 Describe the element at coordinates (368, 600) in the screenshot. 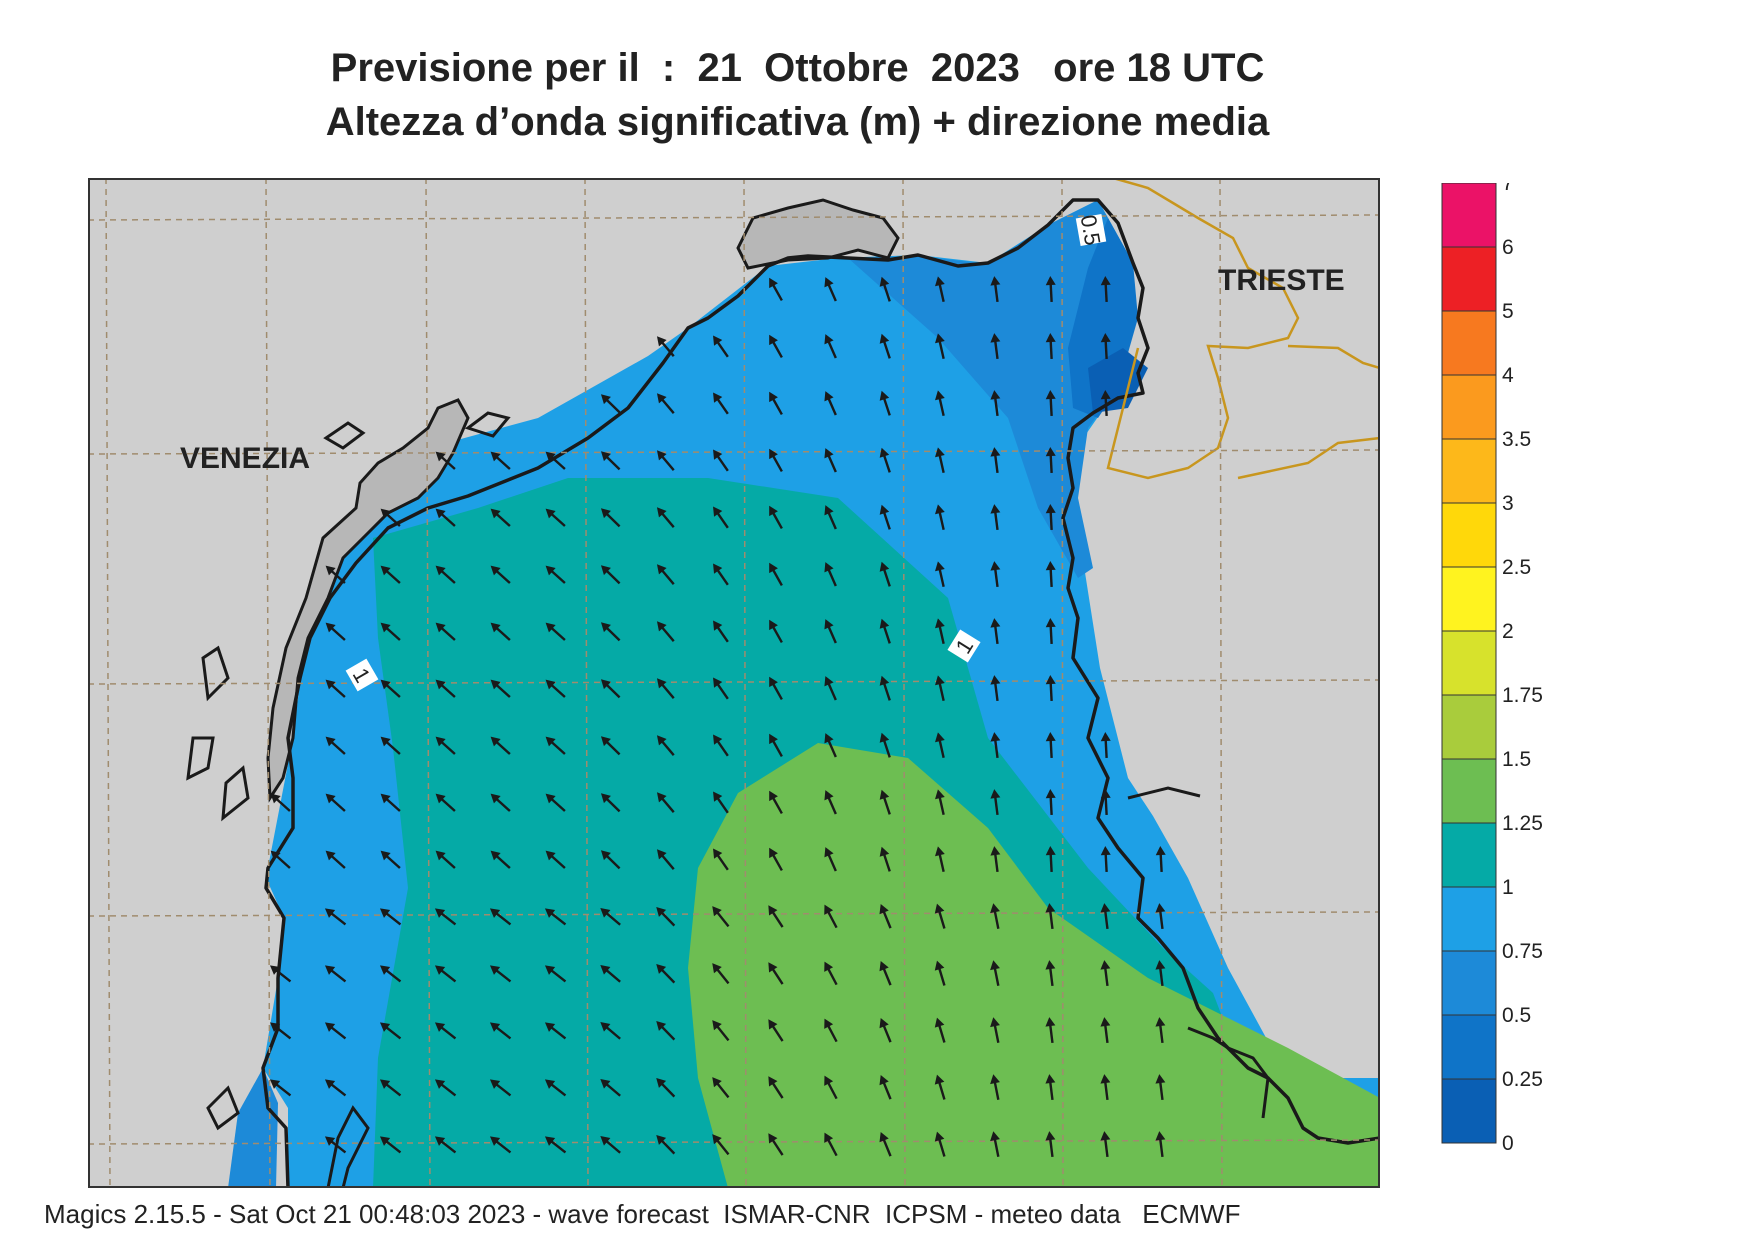

I see `venice-lagoon` at that location.